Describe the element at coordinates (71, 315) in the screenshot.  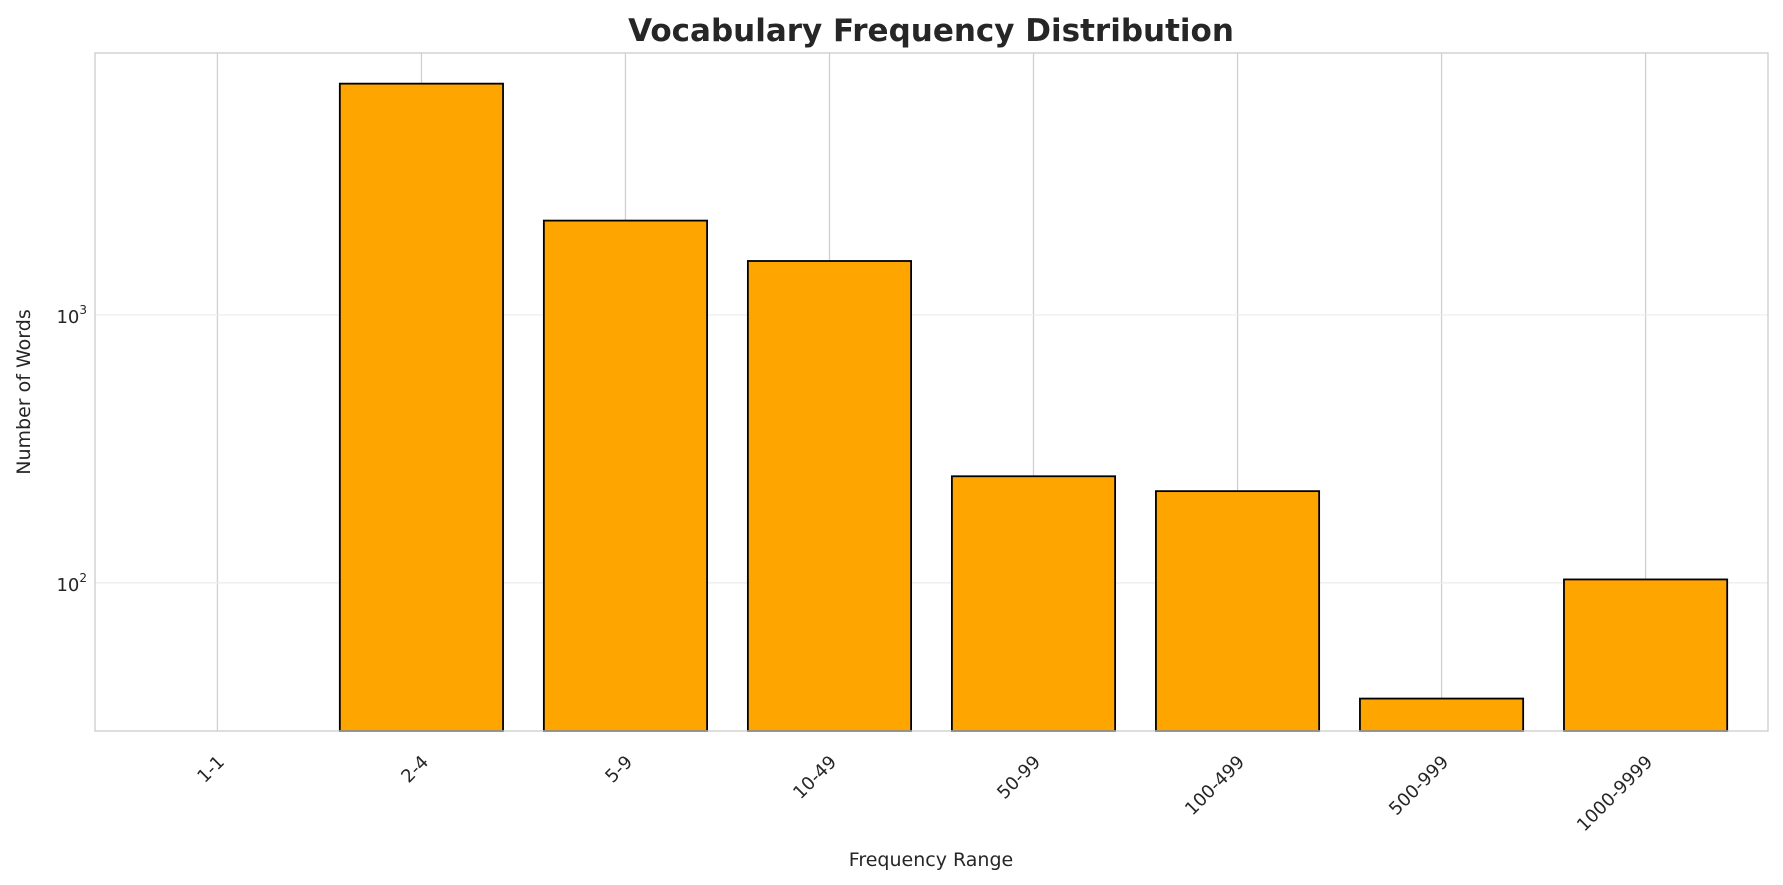
I see `y-tick-label: 10³` at that location.